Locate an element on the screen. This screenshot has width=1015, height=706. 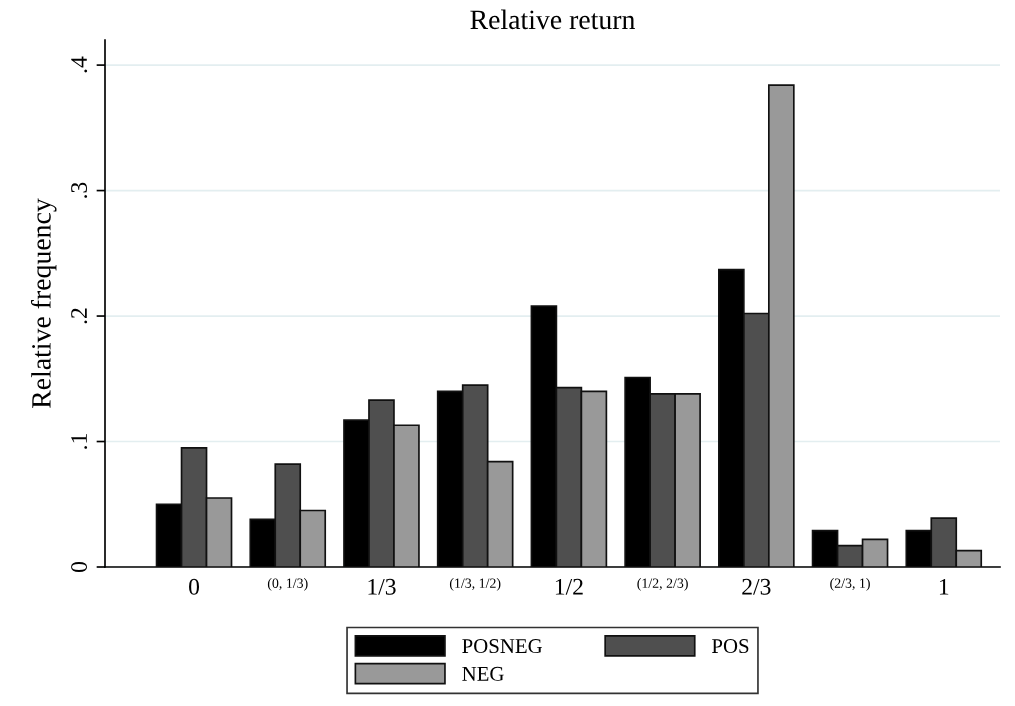
x-tick-label: (1/2, 2/3) is located at coordinates (662, 584).